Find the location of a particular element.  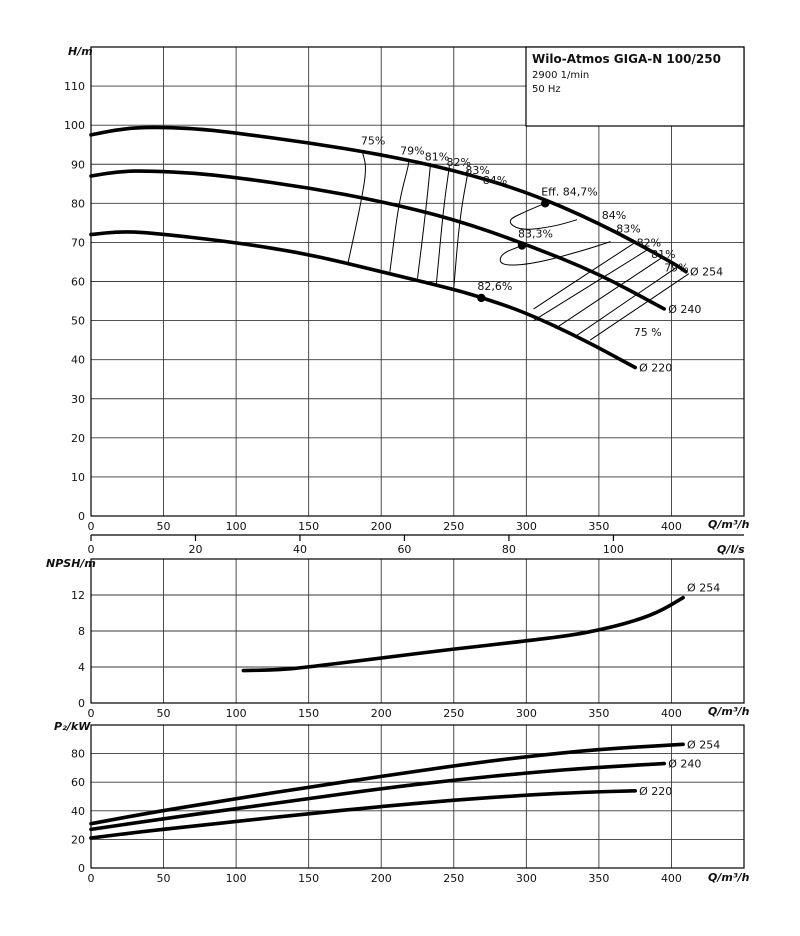

y-tick-label: 90 is located at coordinates (78, 164).